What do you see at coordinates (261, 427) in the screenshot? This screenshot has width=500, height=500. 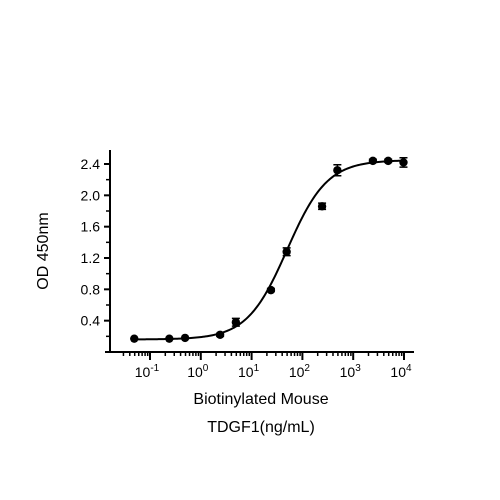 I see `x-axis-title-line-2: TDGF1(ng/mL)` at bounding box center [261, 427].